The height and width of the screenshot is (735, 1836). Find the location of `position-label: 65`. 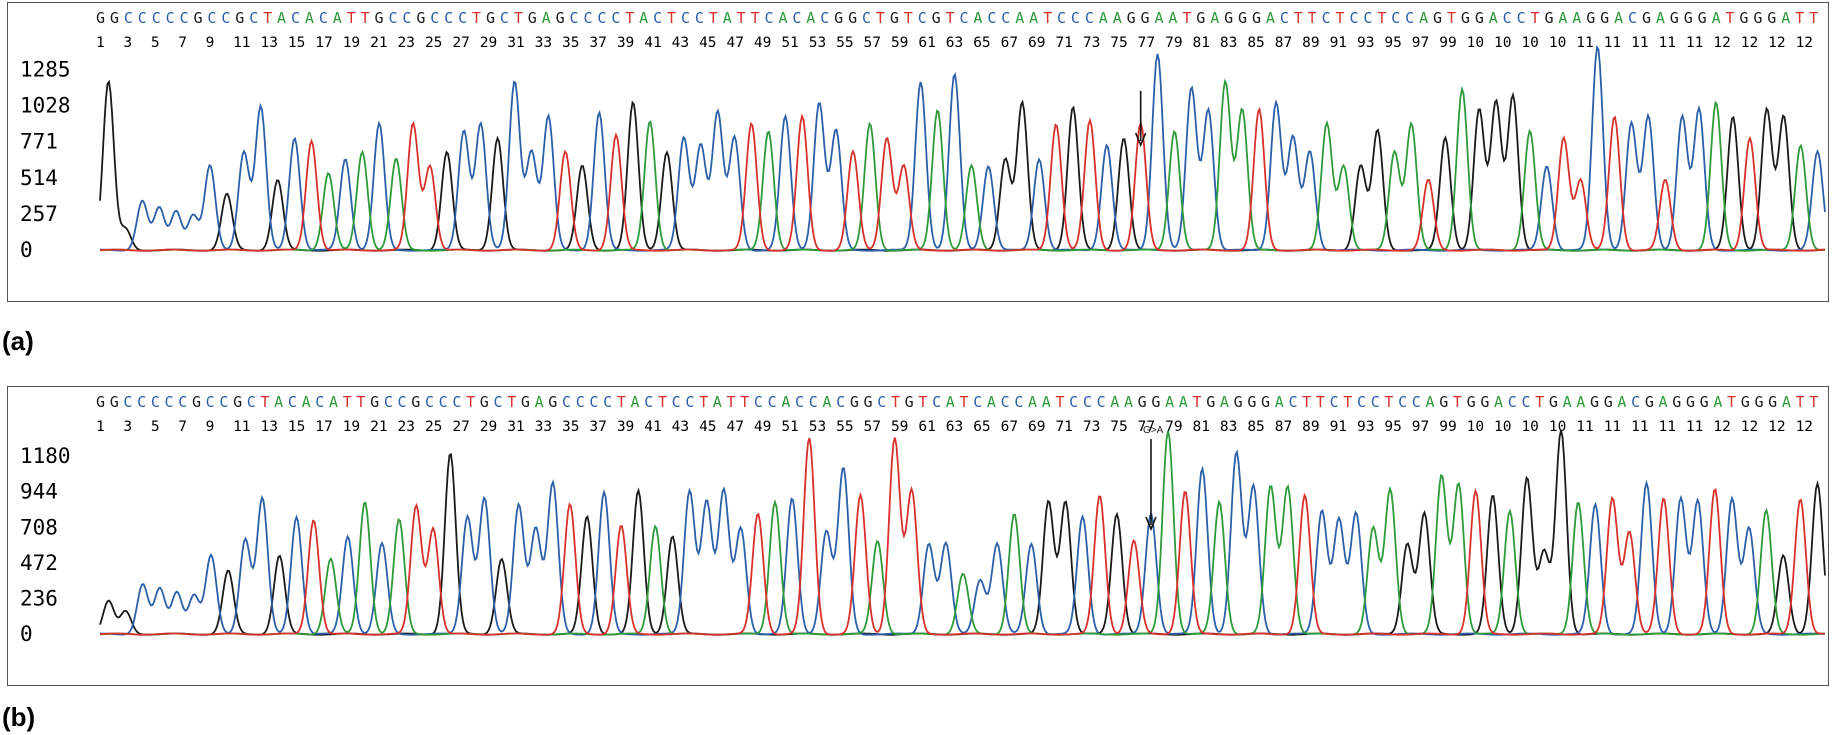

position-label: 65 is located at coordinates (981, 427).